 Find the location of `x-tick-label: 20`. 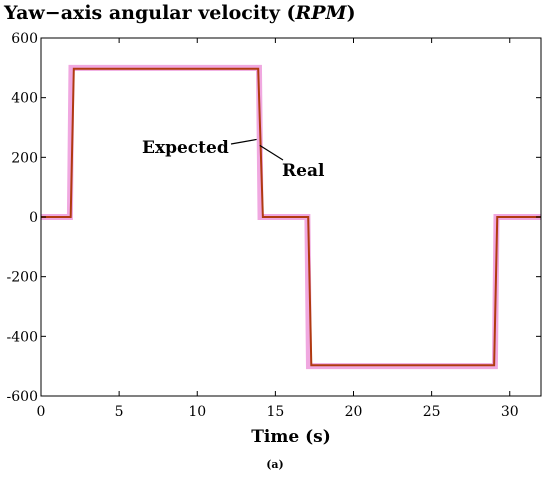

x-tick-label: 20 is located at coordinates (354, 412).